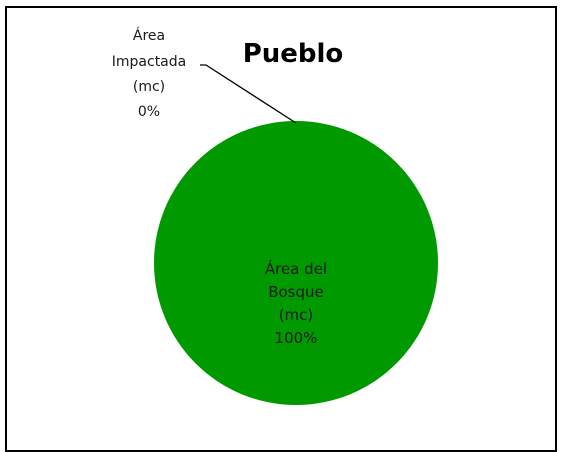  What do you see at coordinates (296, 292) in the screenshot?
I see `slice-label-bosque-line-2: Bosque` at bounding box center [296, 292].